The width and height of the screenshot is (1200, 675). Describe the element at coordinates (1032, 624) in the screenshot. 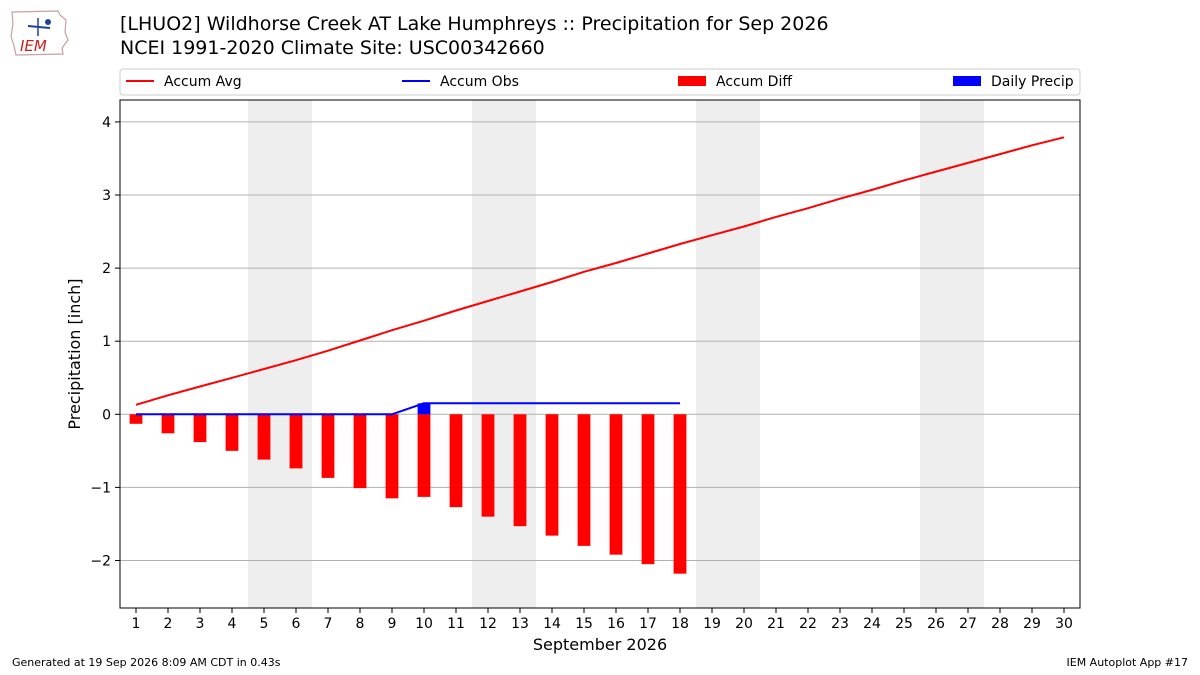

I see `x-tick-label: 29` at that location.